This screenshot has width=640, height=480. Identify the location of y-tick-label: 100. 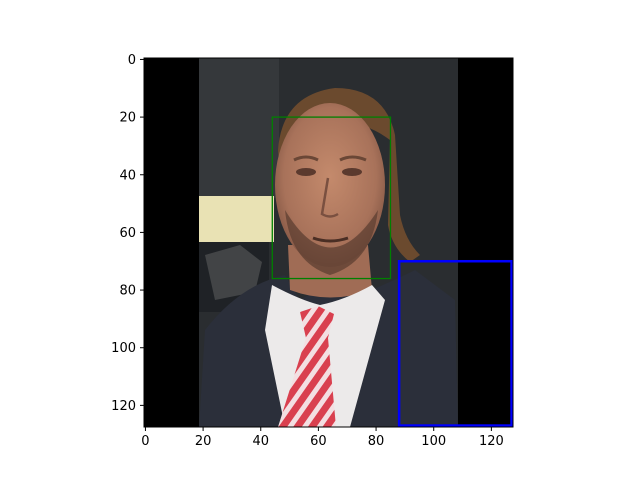
(123, 348).